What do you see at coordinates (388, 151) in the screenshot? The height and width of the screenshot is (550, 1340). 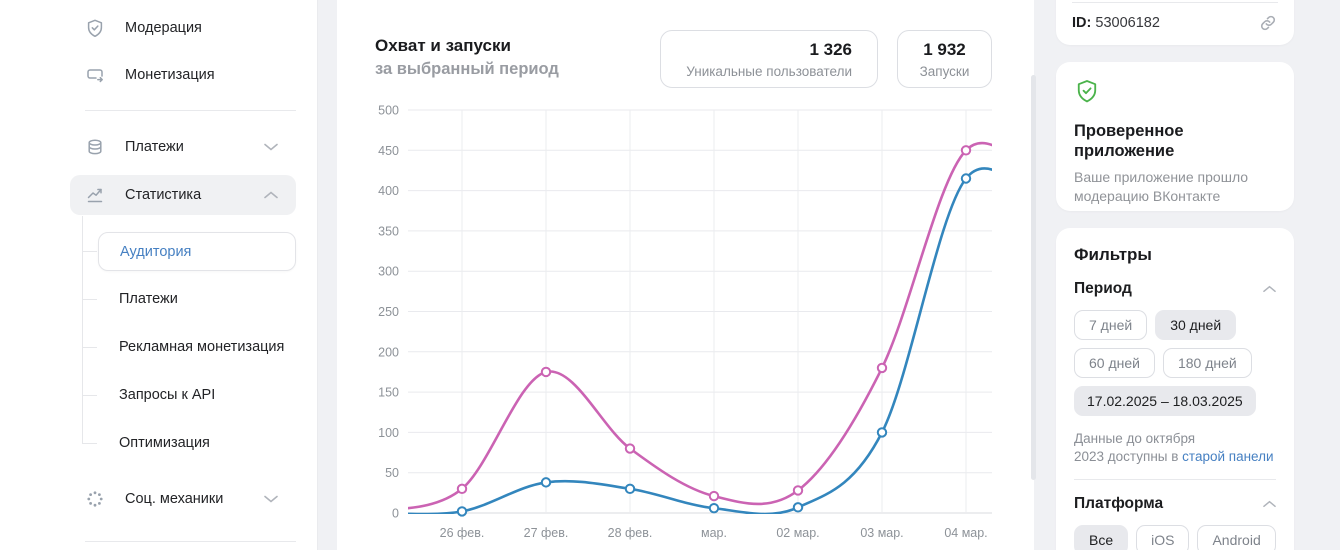 I see `svg-text: 450` at bounding box center [388, 151].